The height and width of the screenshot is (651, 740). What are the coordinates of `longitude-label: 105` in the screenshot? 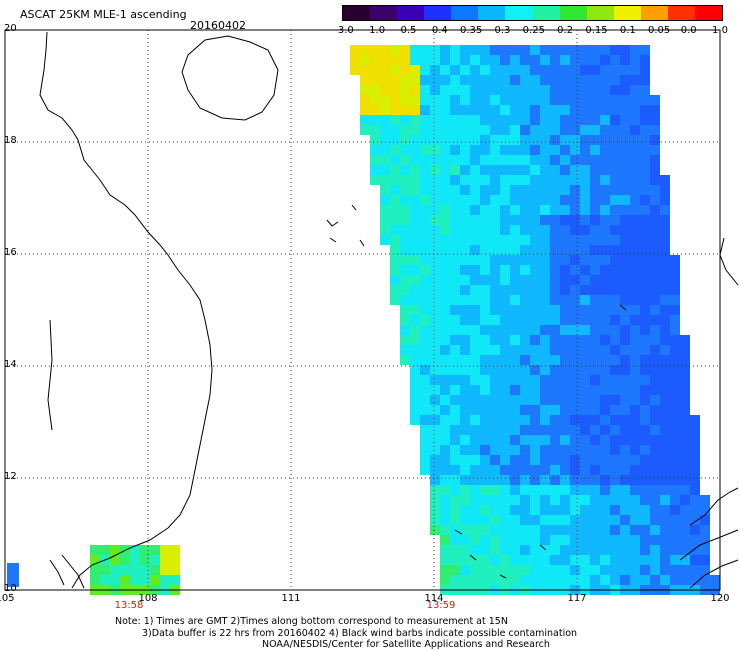 It's located at (7, 598).